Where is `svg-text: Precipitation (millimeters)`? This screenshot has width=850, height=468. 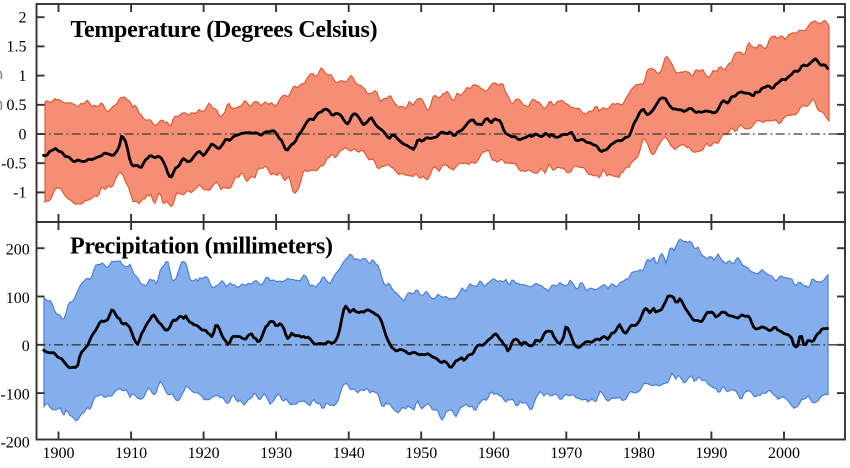
svg-text: Precipitation (millimeters) is located at coordinates (201, 247).